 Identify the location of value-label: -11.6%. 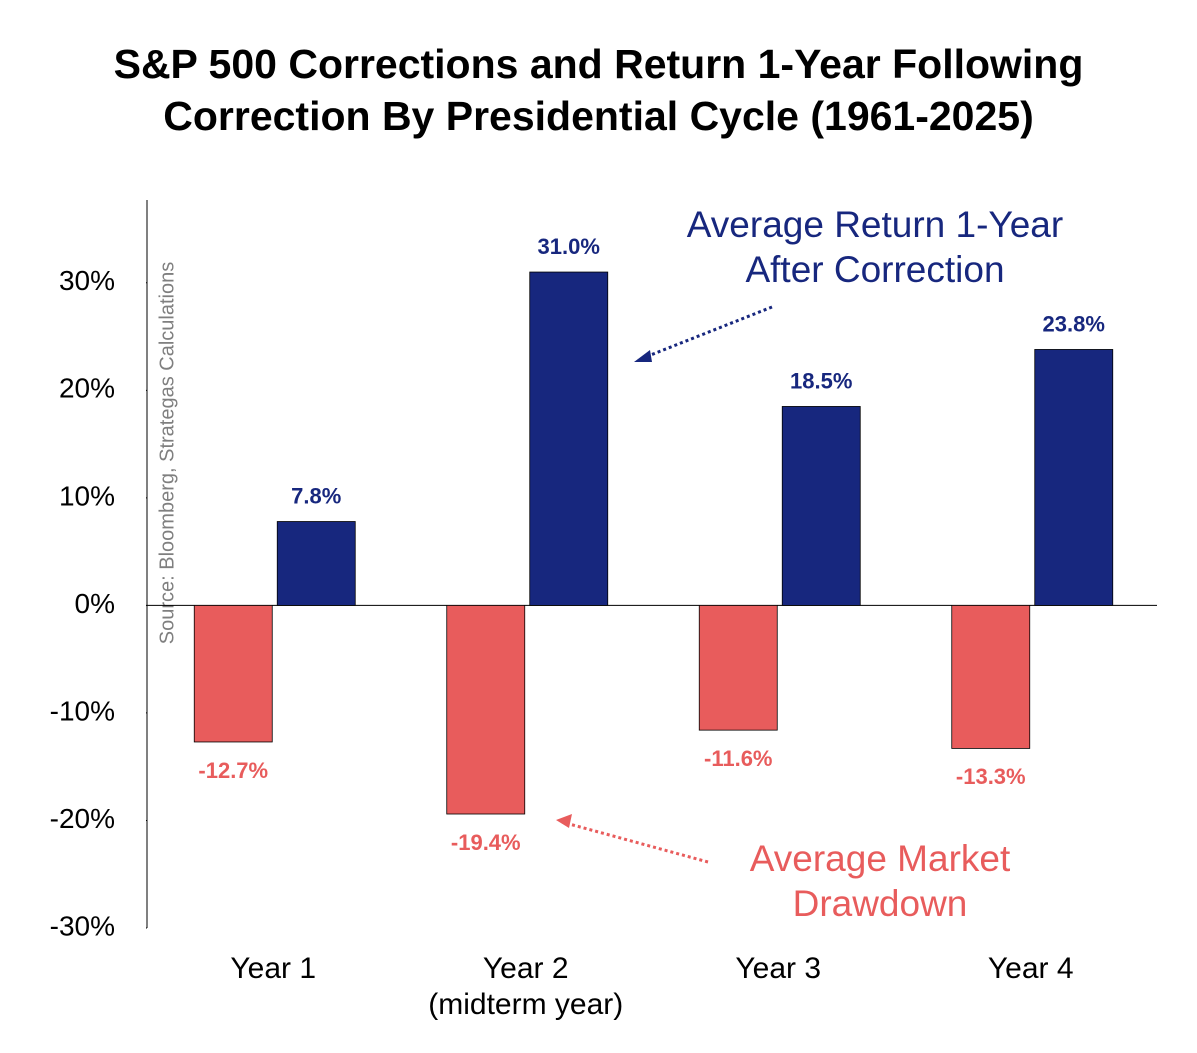
(738, 758).